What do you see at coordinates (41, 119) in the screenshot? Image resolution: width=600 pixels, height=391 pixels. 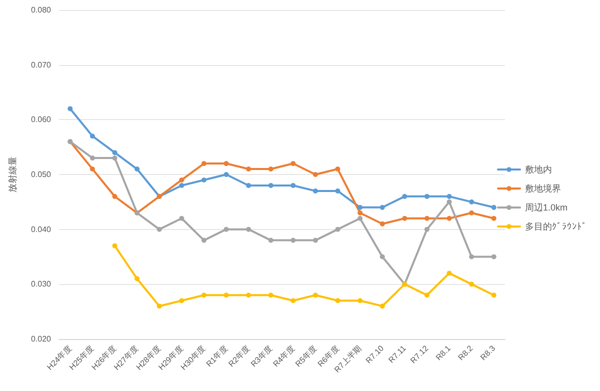 I see `y-tick-label: 0.060` at bounding box center [41, 119].